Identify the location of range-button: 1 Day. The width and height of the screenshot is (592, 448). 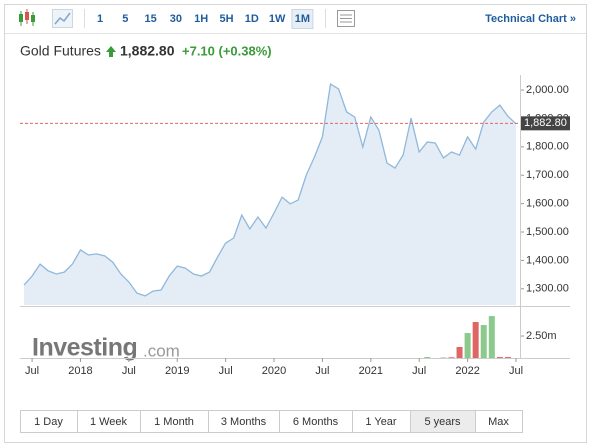
(49, 421).